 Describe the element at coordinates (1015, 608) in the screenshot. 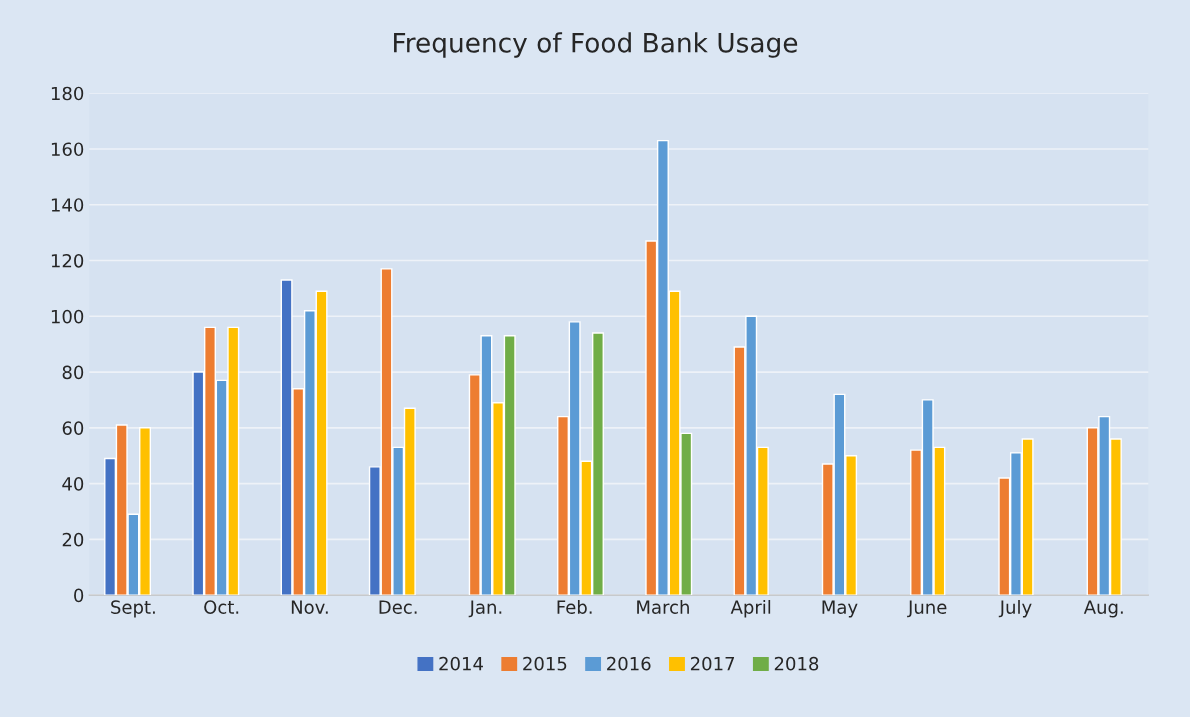

I see `x-tick-label: July` at that location.